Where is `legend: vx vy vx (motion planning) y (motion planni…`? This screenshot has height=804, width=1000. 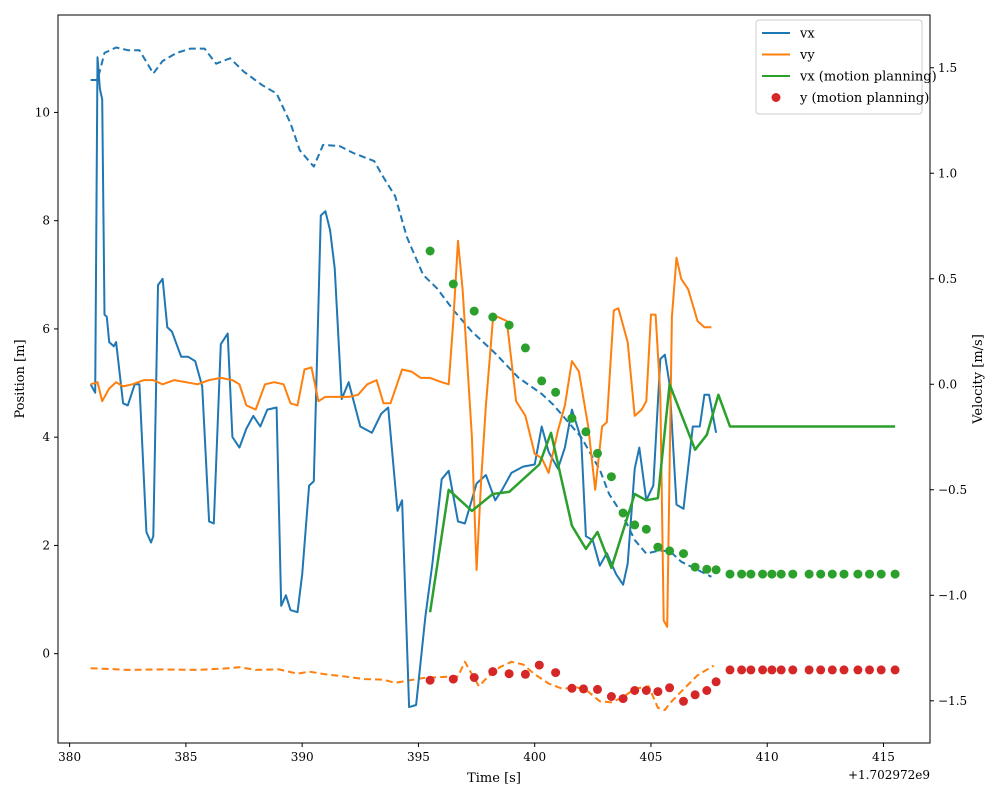 legend: vx vy vx (motion planning) y (motion planni… is located at coordinates (846, 67).